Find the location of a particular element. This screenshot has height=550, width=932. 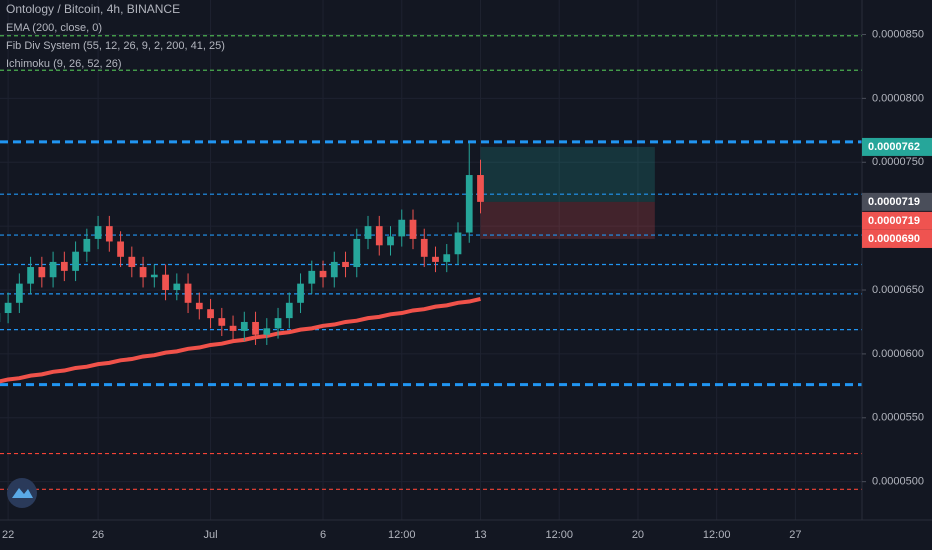

y-tick-label: 0.0000600 is located at coordinates (898, 354).